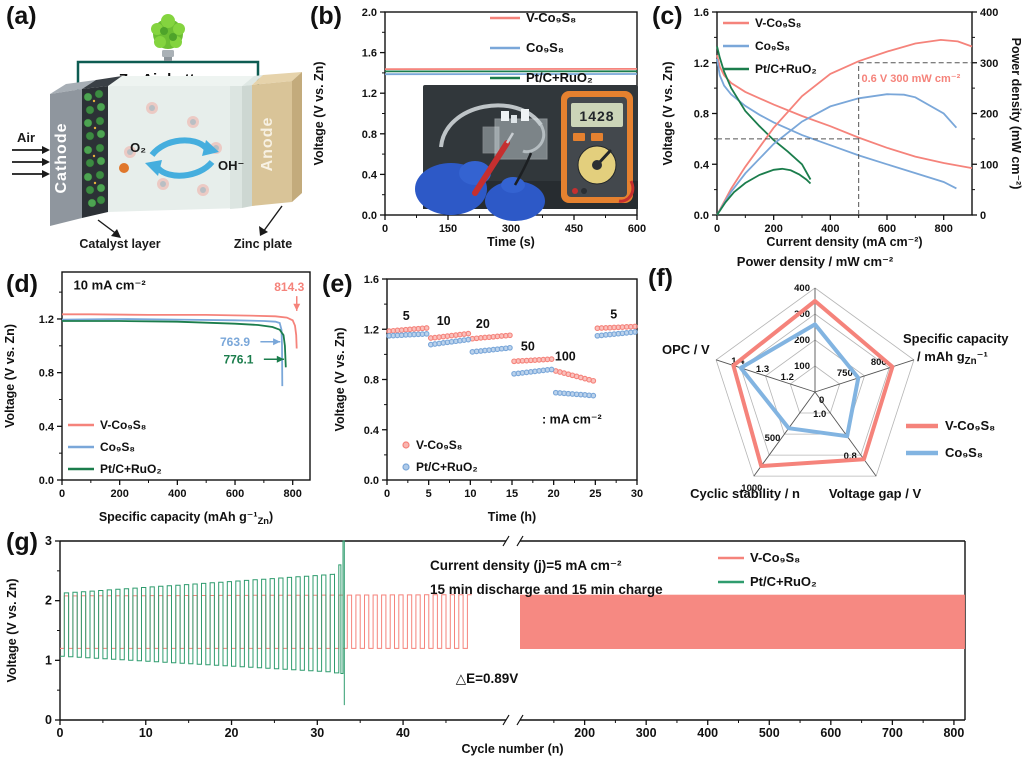 This screenshot has height=758, width=1024. I want to click on x-axis: 0 10 20 30 40 200 300 400 500 600 700 800, so click(510, 730).